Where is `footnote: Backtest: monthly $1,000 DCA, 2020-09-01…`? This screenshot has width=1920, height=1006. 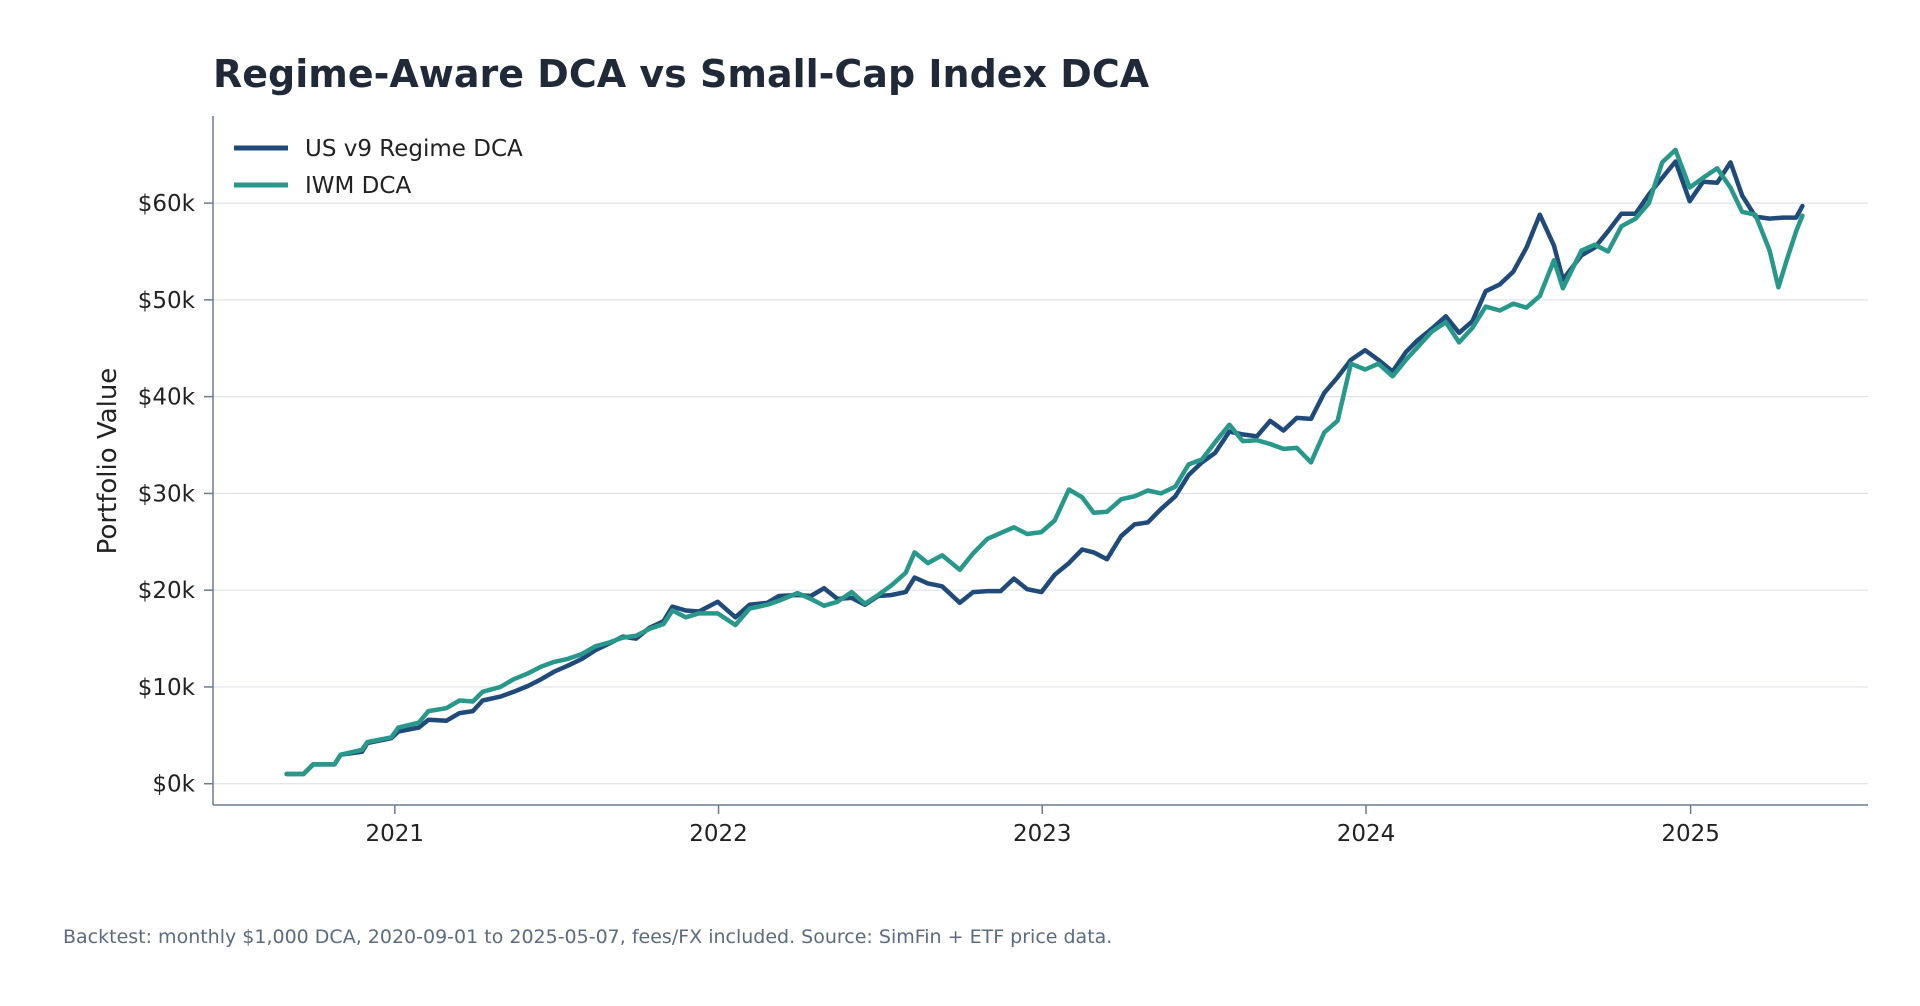
footnote: Backtest: monthly $1,000 DCA, 2020-09-01… is located at coordinates (588, 937).